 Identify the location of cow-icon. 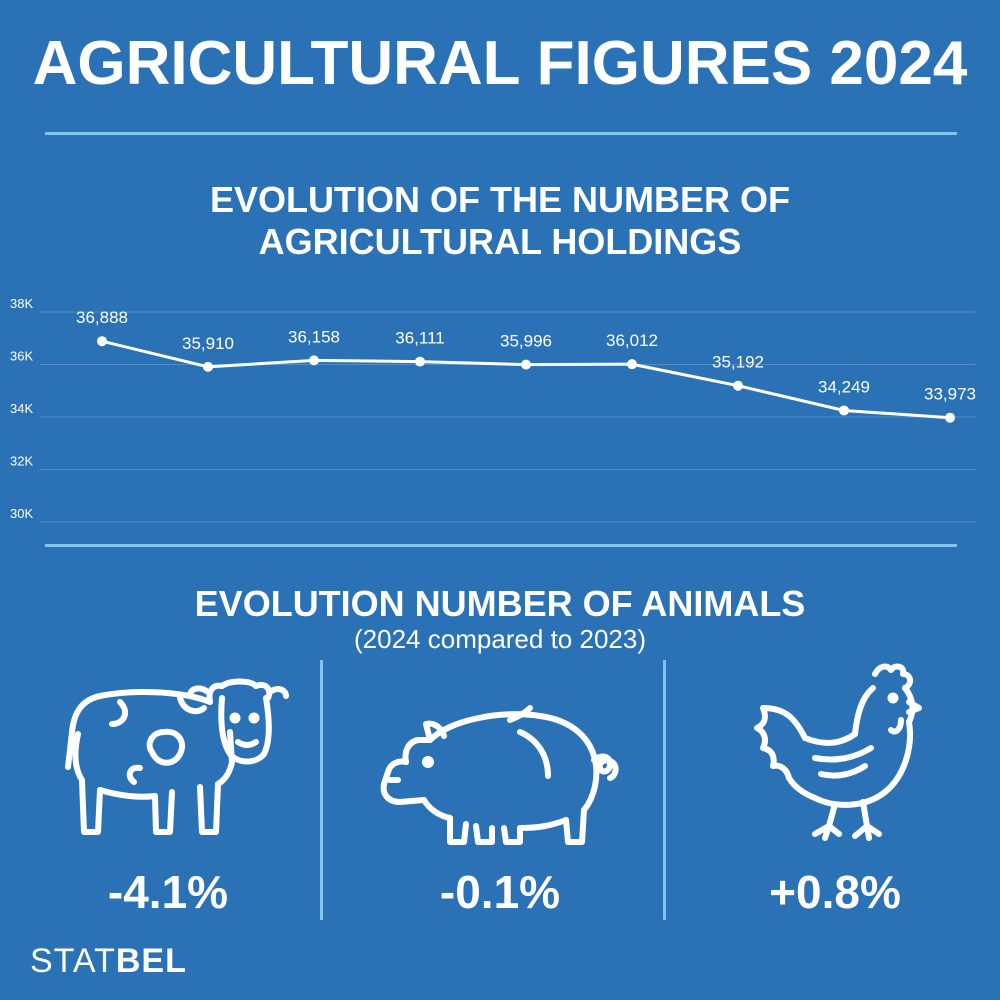
(177, 756).